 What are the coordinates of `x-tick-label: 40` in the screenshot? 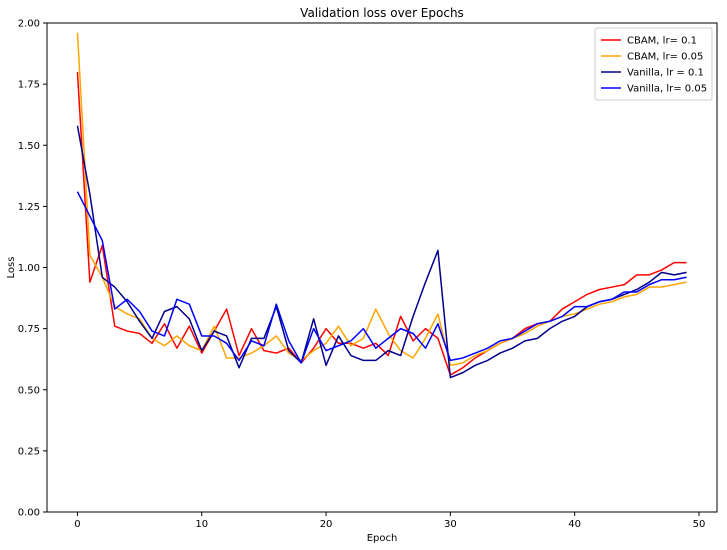 It's located at (574, 524).